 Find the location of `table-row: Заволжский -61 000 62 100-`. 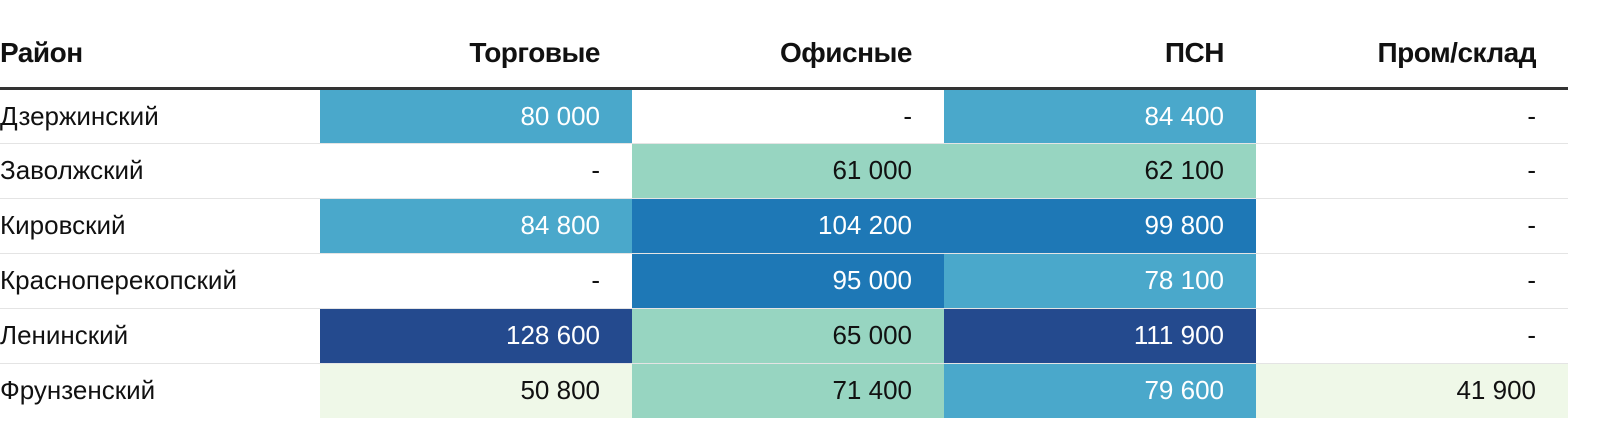

table-row: Заволжский -61 000 62 100- is located at coordinates (784, 171).